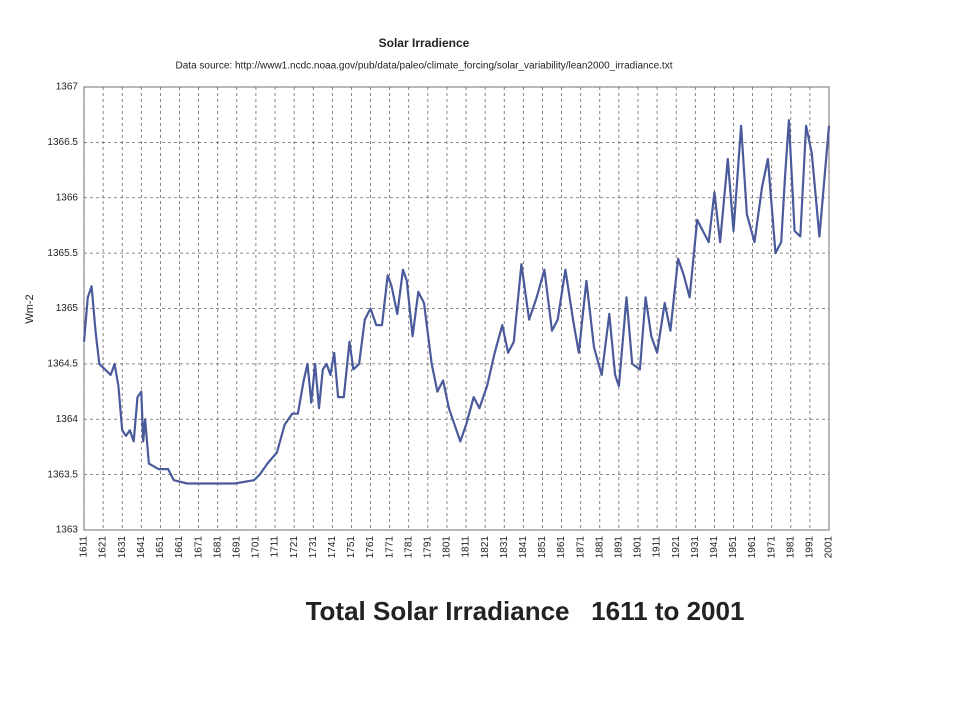 Image resolution: width=960 pixels, height=720 pixels. Describe the element at coordinates (160, 547) in the screenshot. I see `x-tick-label: 1651` at that location.